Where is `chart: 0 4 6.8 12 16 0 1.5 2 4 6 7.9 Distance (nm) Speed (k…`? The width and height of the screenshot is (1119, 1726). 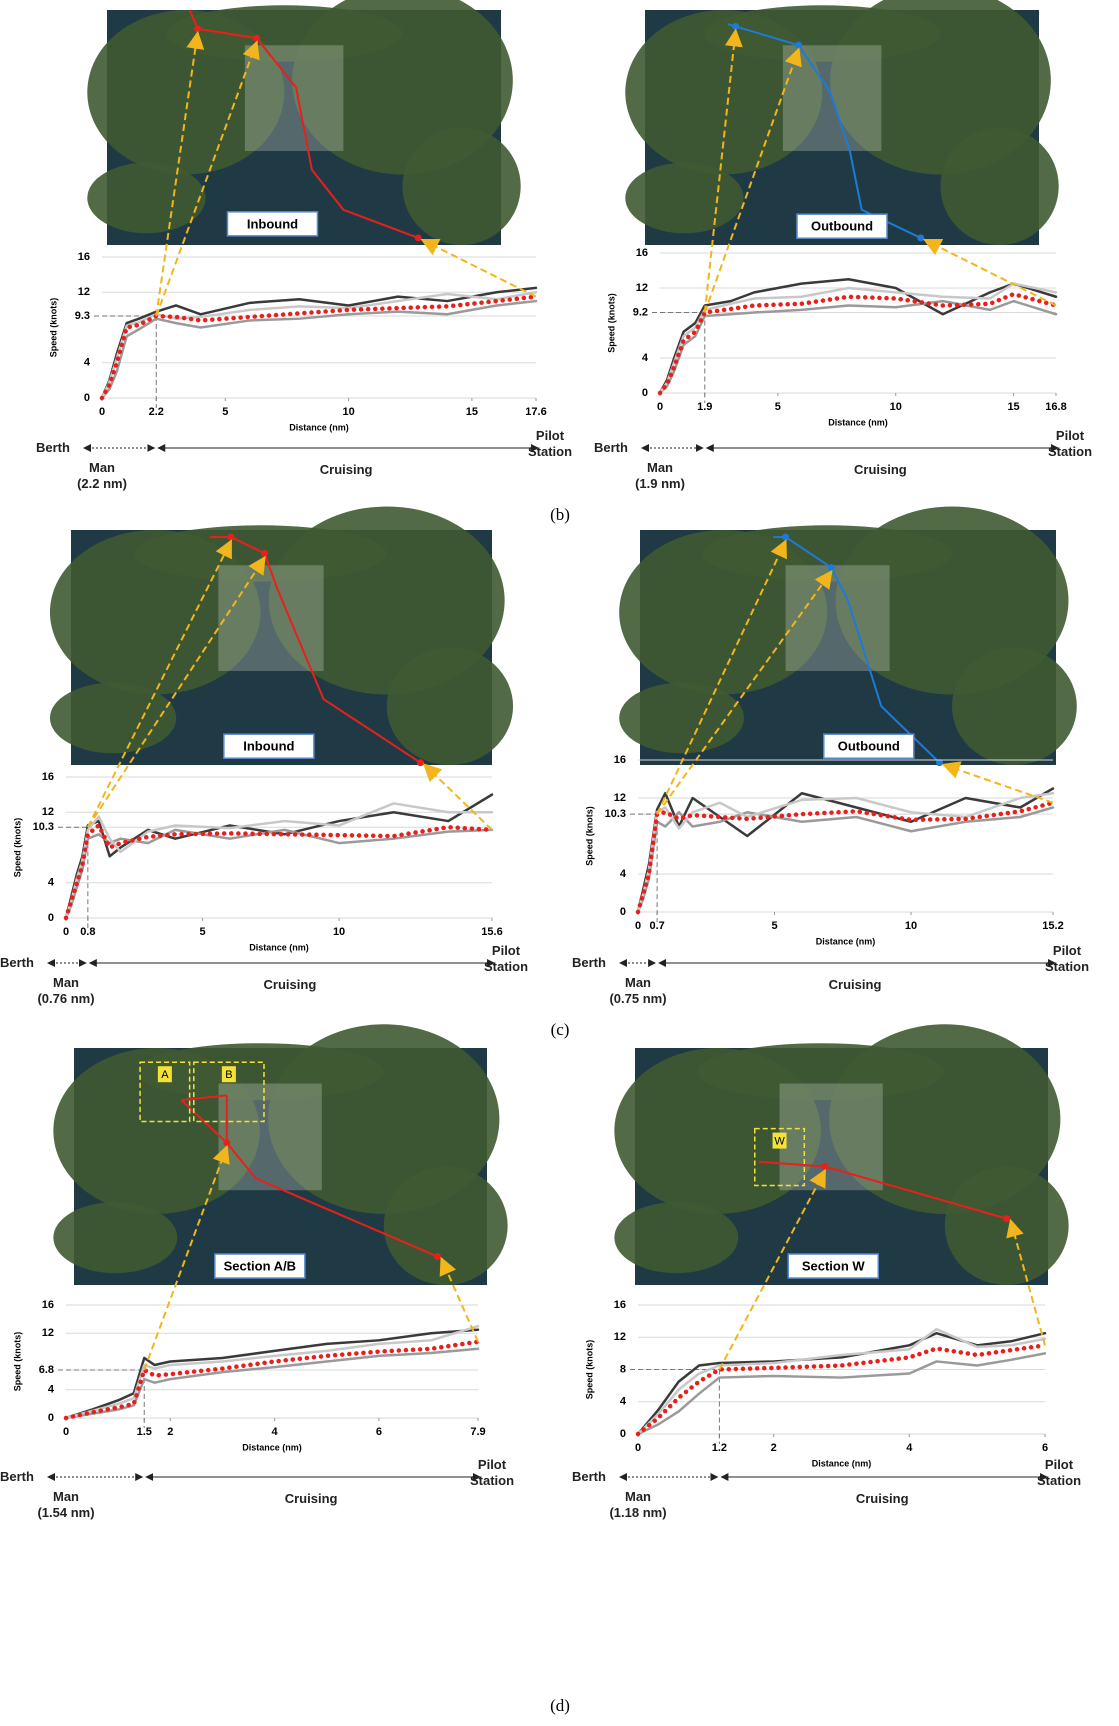 chart: 0 4 6.8 12 16 0 1.5 2 4 6 7.9 Distance (nm) Speed (k… is located at coordinates (248, 1375).